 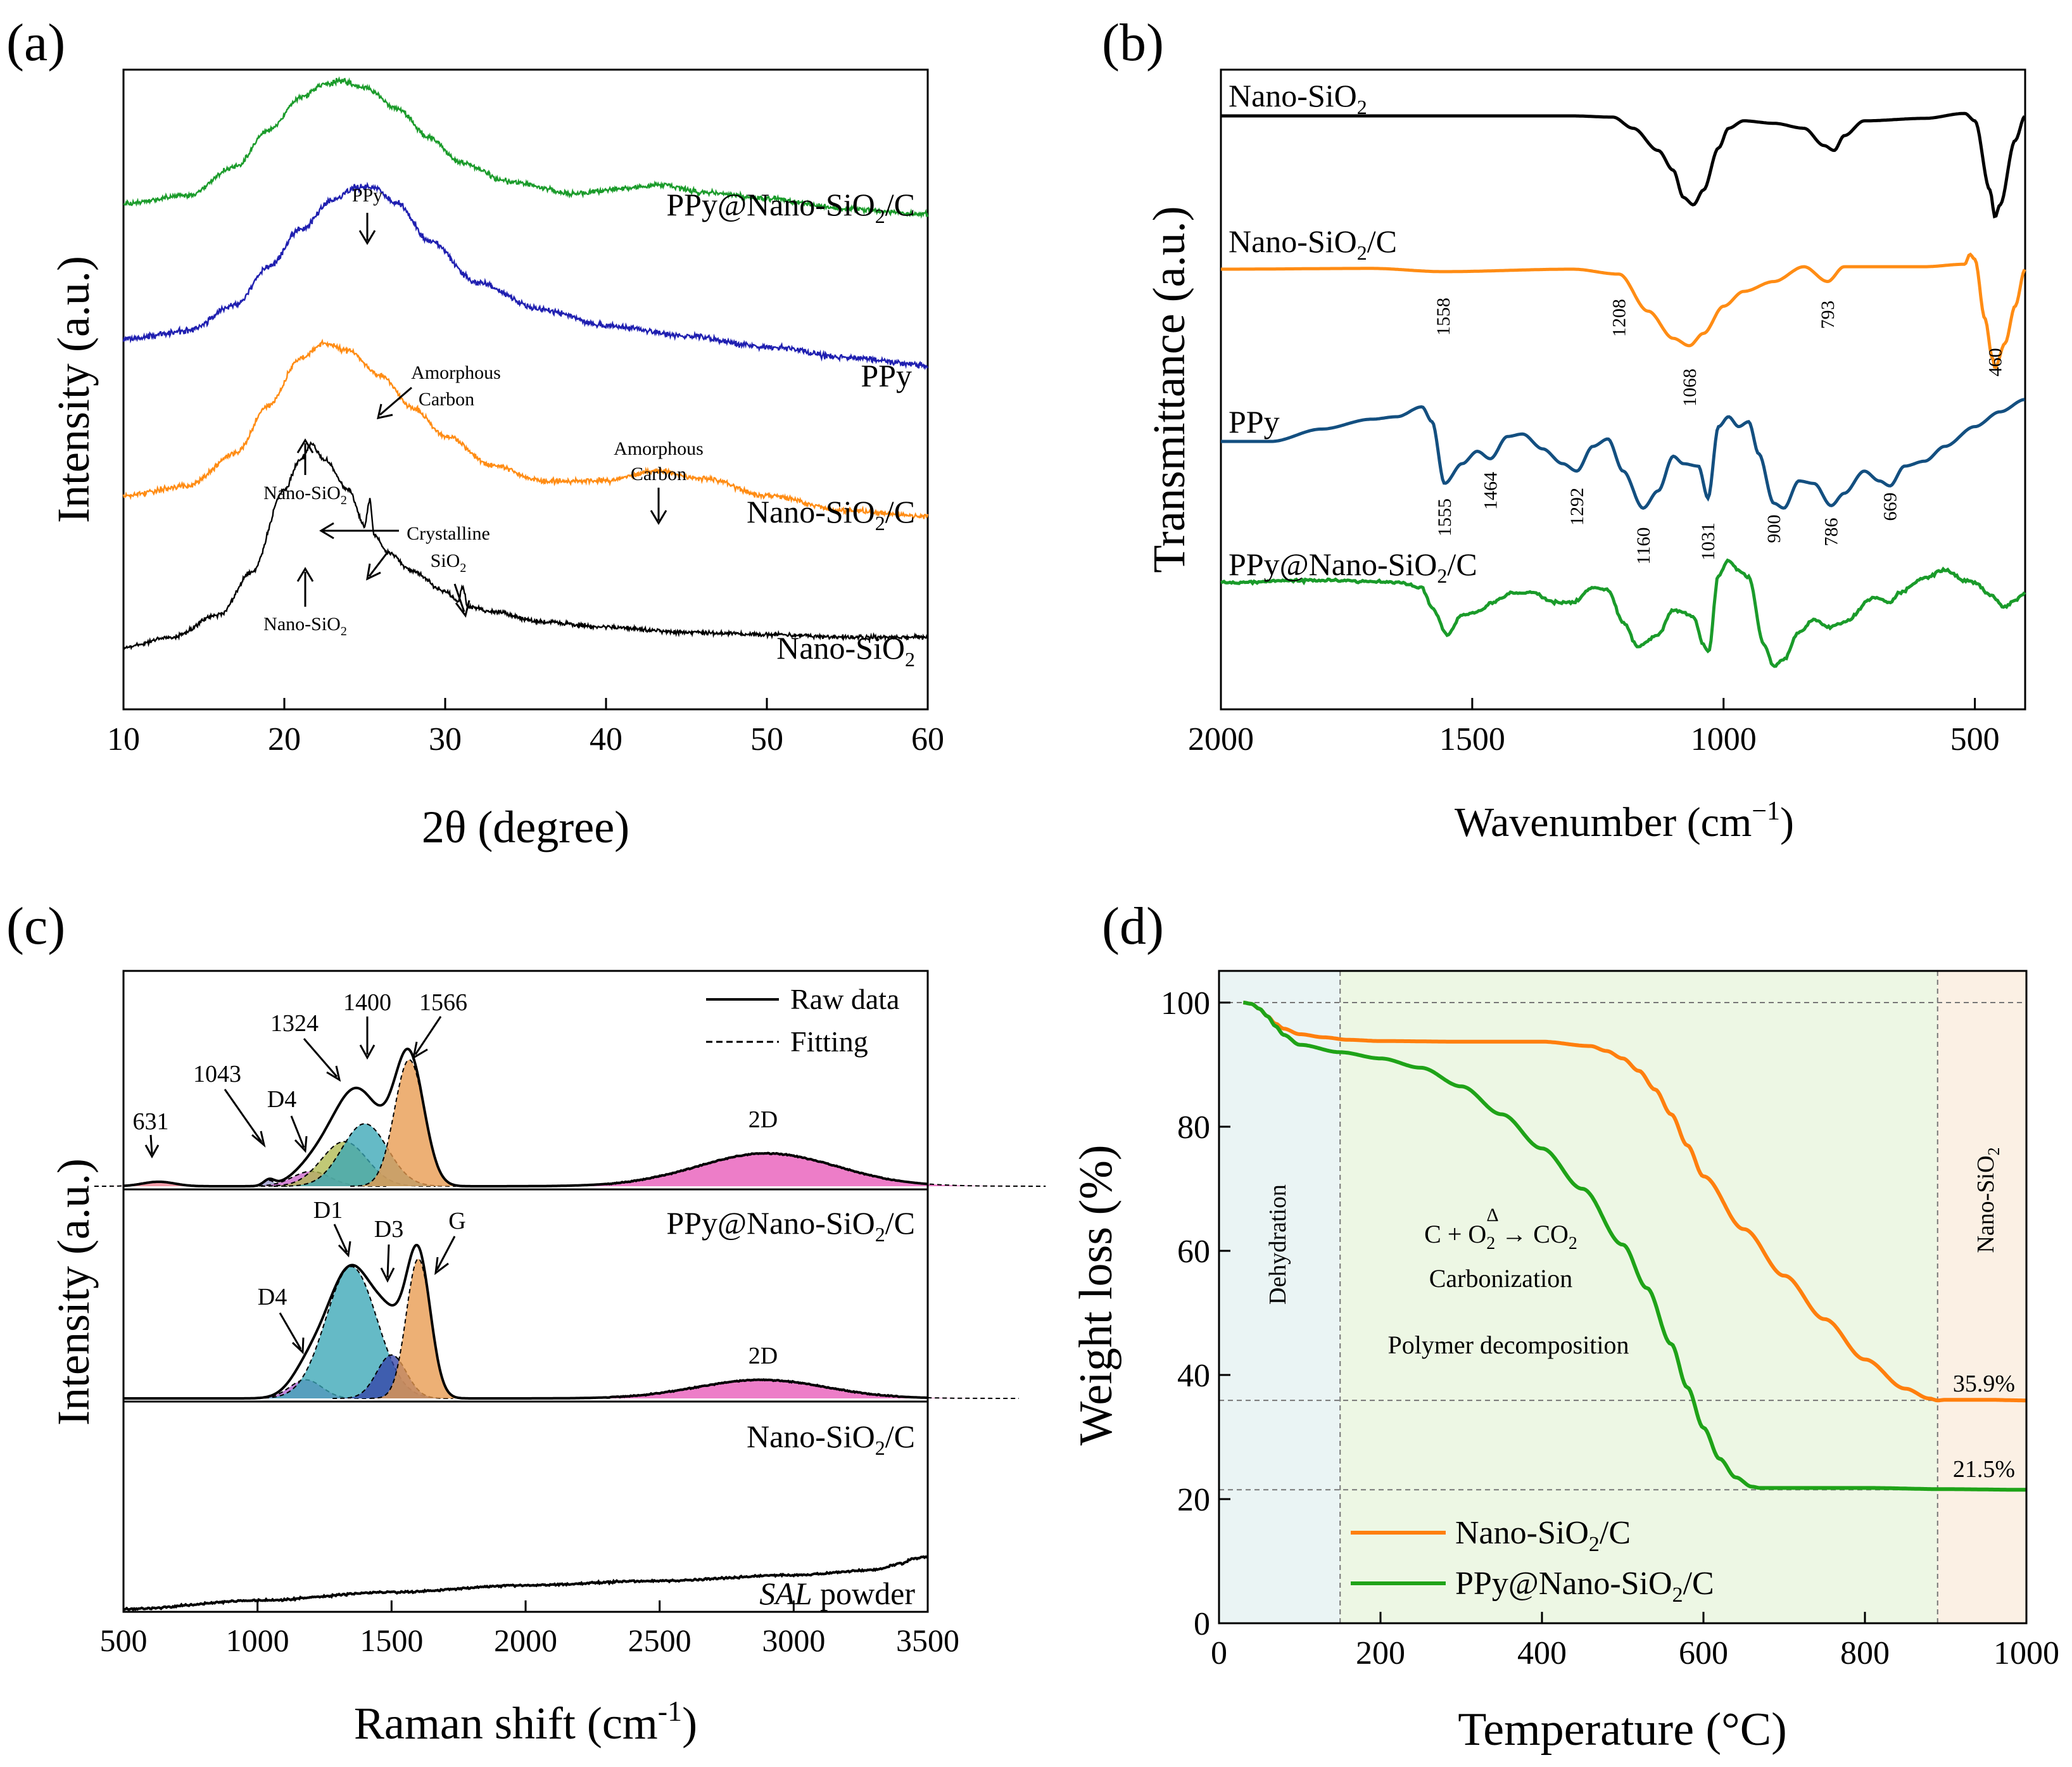 What do you see at coordinates (456, 372) in the screenshot?
I see `xrd-annot-amorphous-1: Amorphous` at bounding box center [456, 372].